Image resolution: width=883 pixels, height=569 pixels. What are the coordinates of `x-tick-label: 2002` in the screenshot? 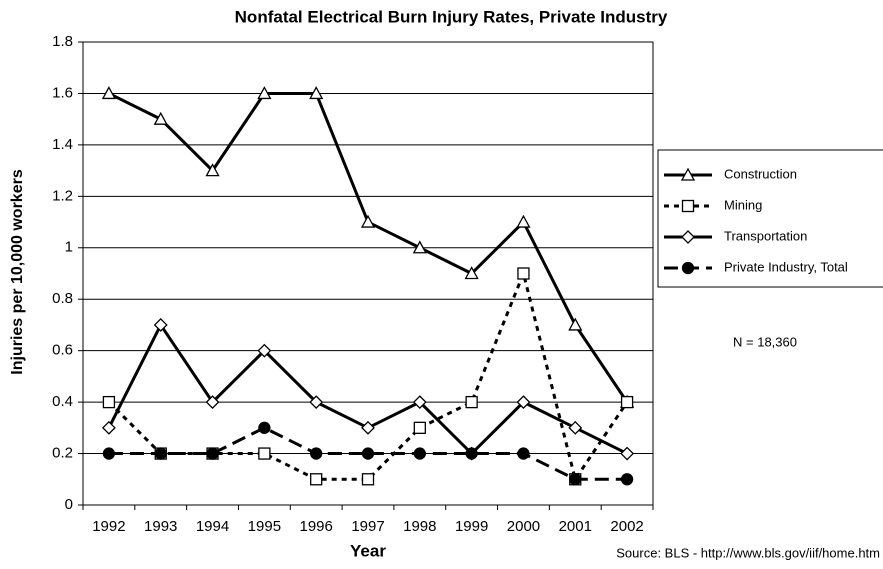 It's located at (626, 526).